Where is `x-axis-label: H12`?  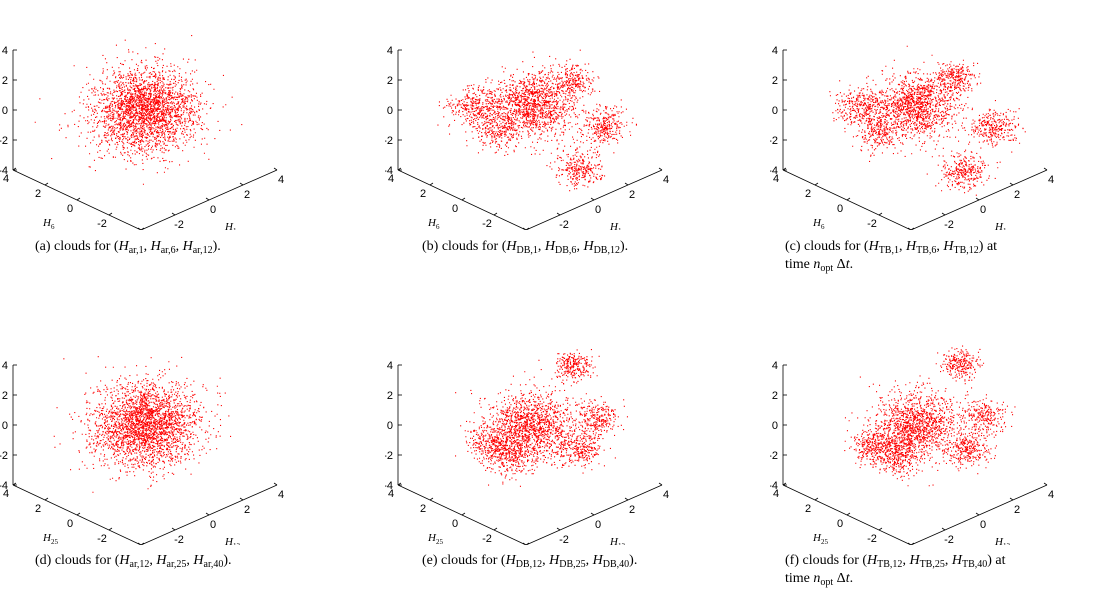 x-axis-label: H12 is located at coordinates (617, 540).